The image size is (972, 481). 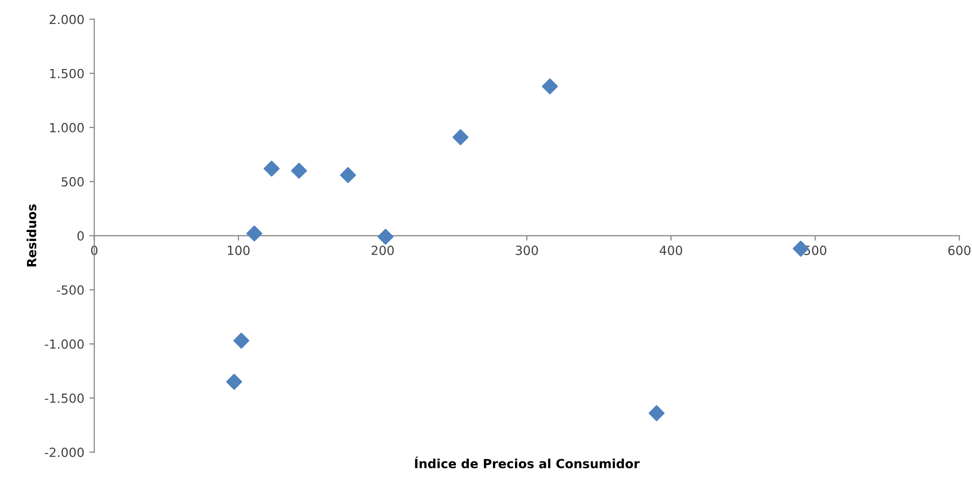 What do you see at coordinates (67, 73) in the screenshot?
I see `y-tick-label: 1.500` at bounding box center [67, 73].